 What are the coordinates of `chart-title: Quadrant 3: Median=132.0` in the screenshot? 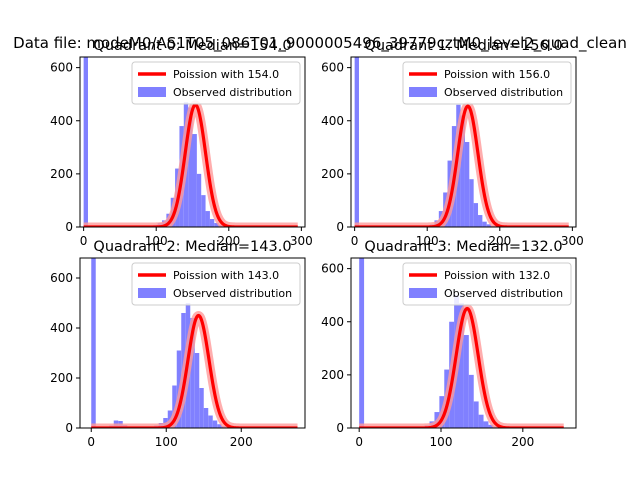 It's located at (463, 247).